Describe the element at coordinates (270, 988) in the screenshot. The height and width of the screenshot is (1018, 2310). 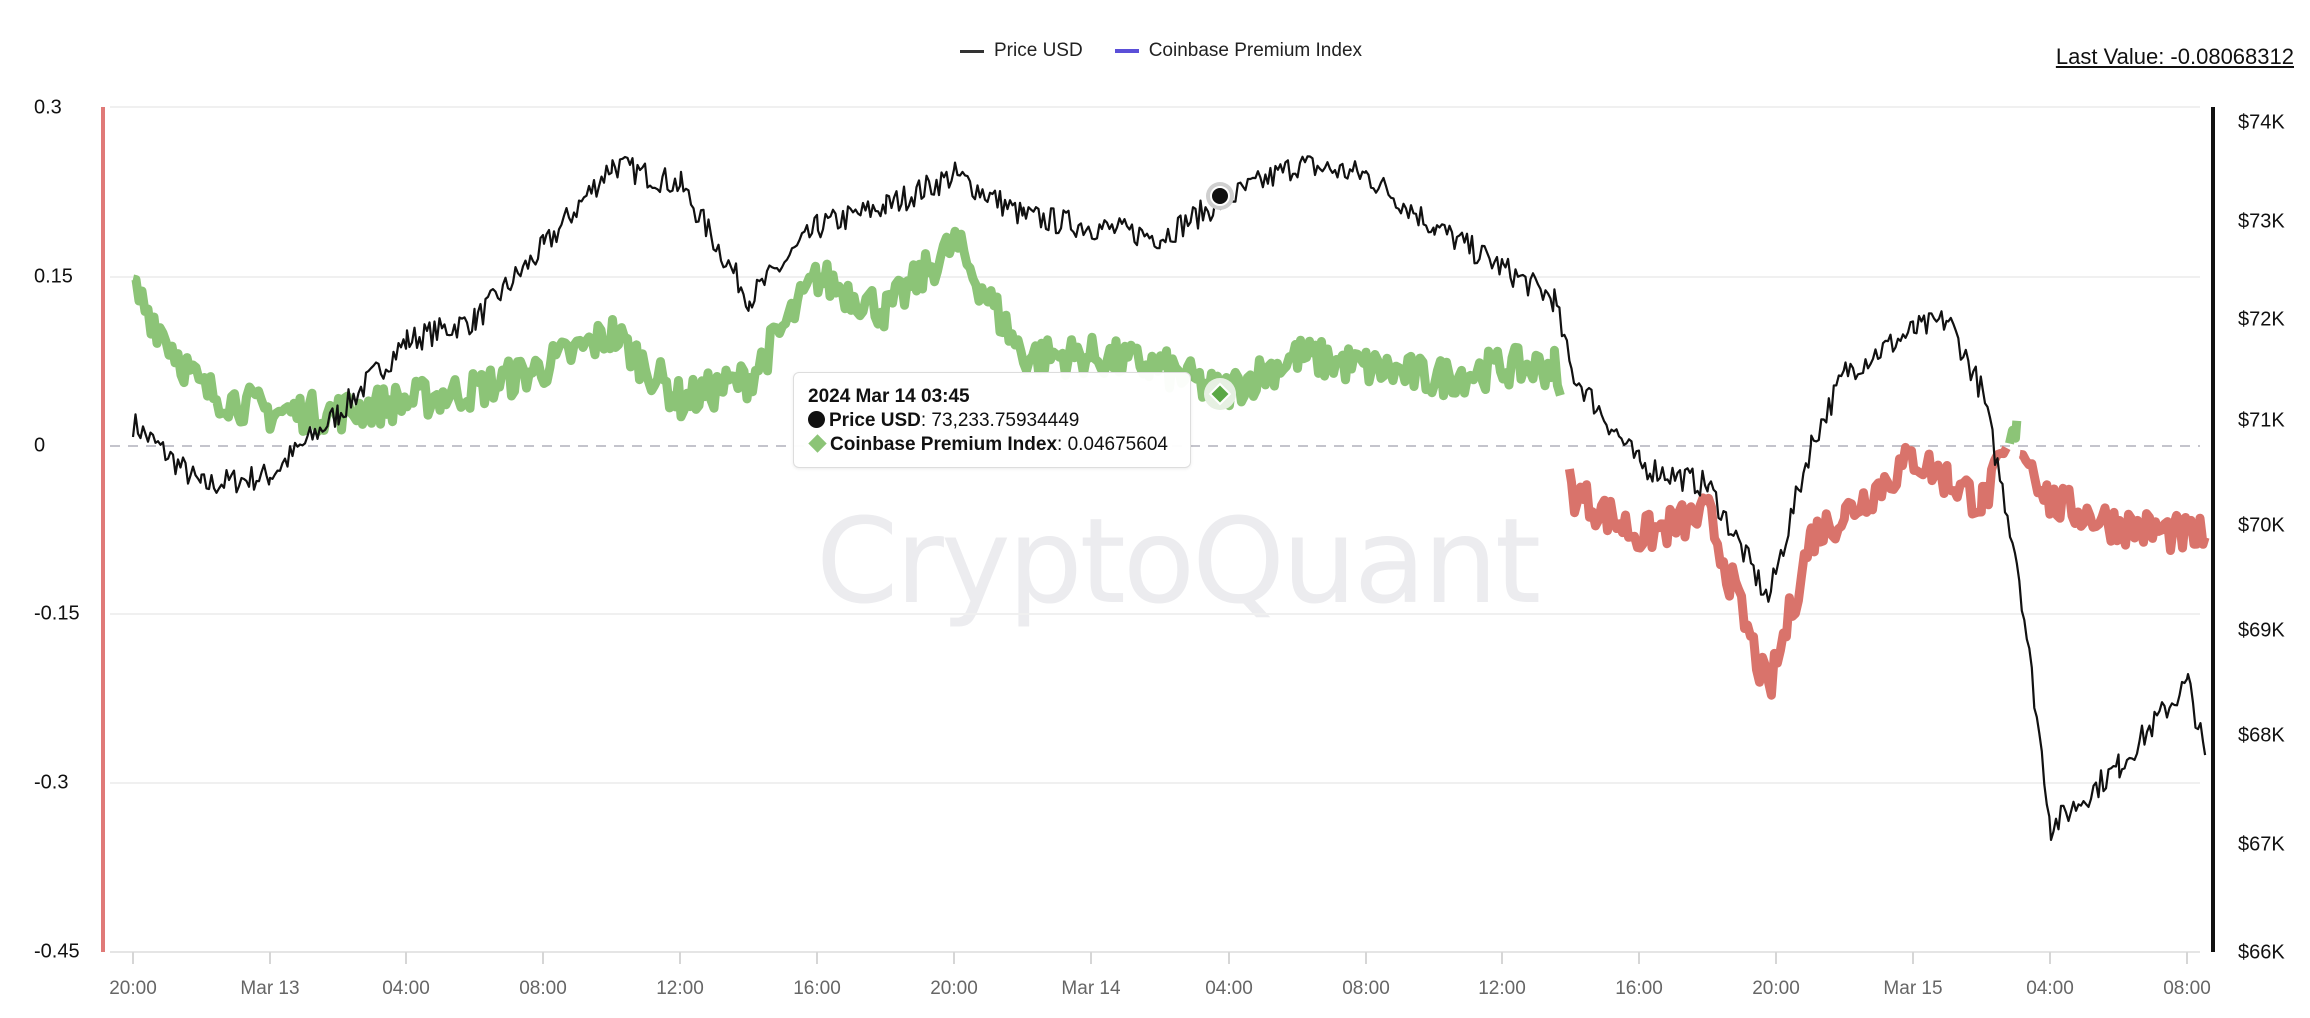
I see `x-tick: Mar 13` at that location.